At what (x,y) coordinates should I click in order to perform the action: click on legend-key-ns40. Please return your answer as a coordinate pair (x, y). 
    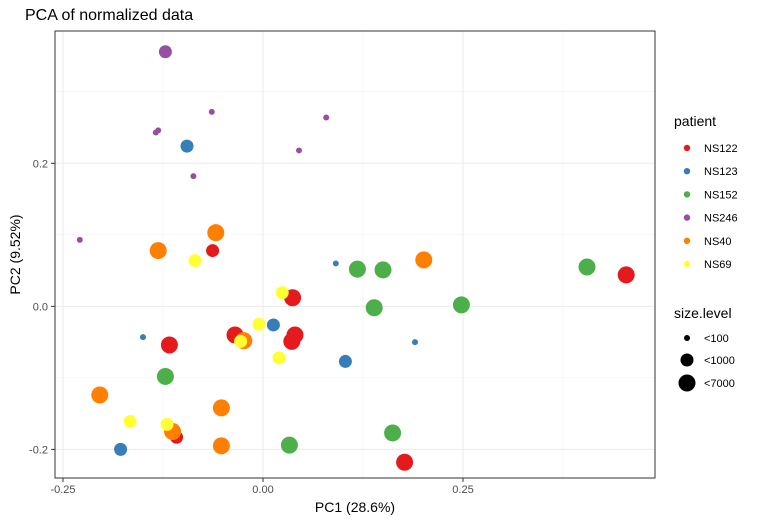
    Looking at the image, I should click on (687, 240).